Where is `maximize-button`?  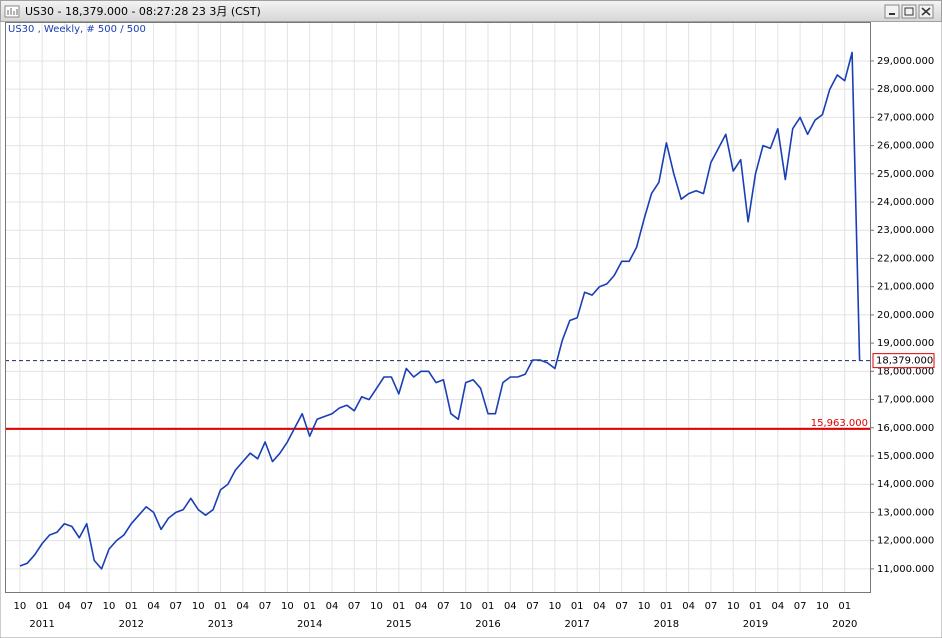
maximize-button is located at coordinates (909, 11).